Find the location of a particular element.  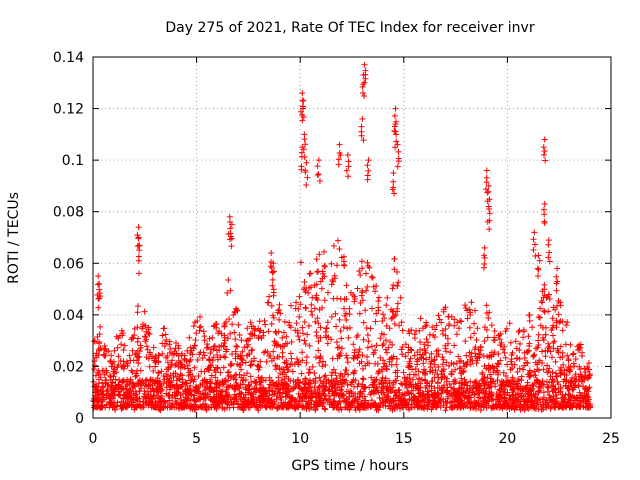

x-tick-label: 20 is located at coordinates (507, 439).